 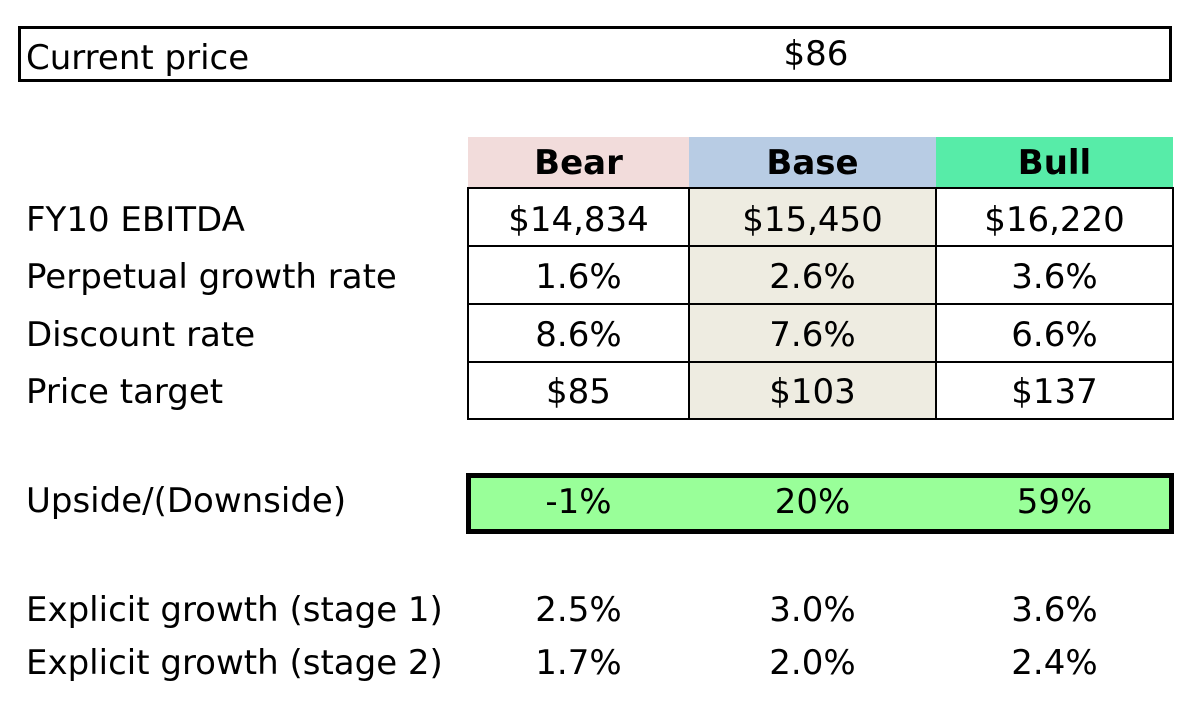 What do you see at coordinates (135, 220) in the screenshot?
I see `row-label-ebitda: FY10 EBITDA` at bounding box center [135, 220].